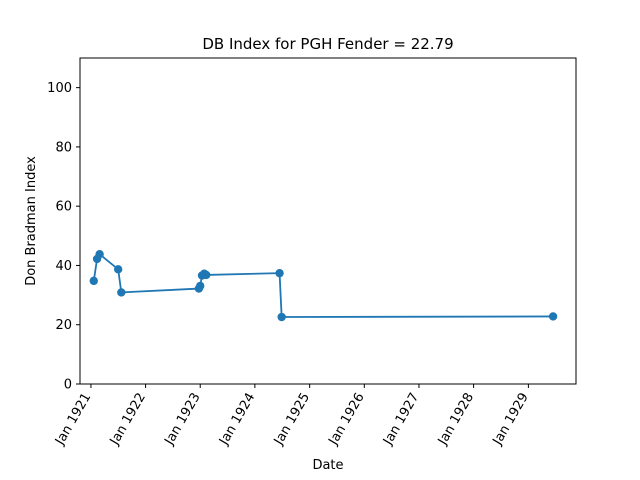  Describe the element at coordinates (63, 237) in the screenshot. I see `y-axis: 0 20 40 60 80 100` at that location.